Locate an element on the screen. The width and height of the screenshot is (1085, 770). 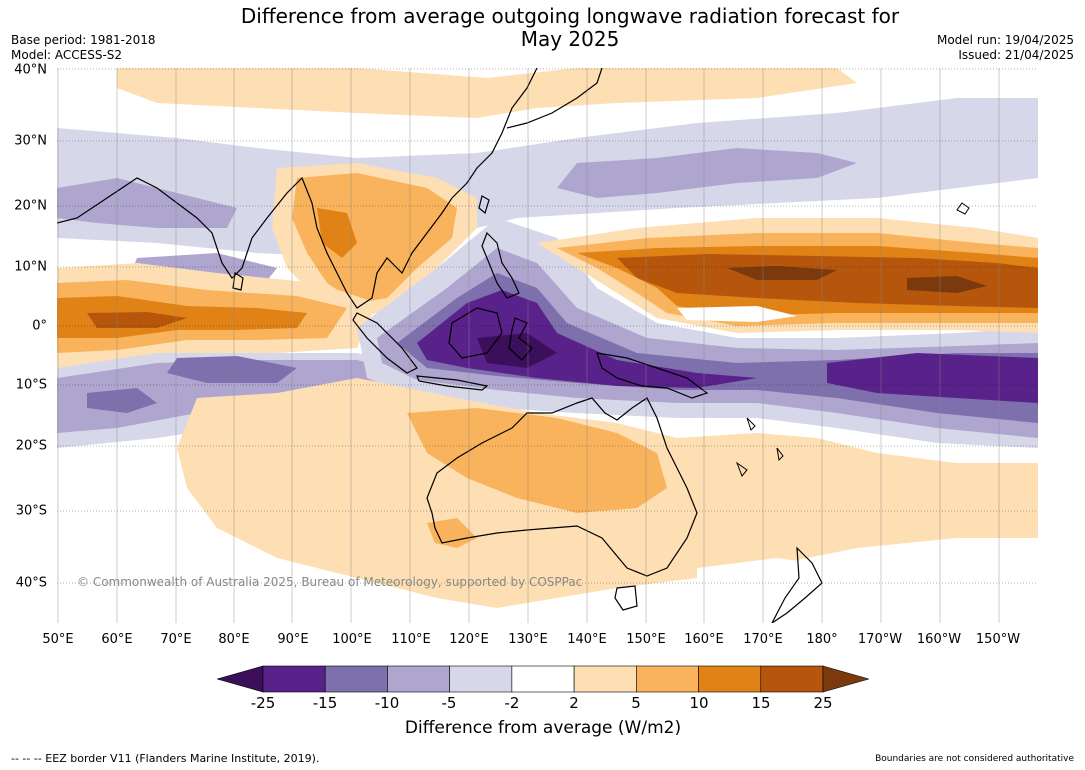
lat-label: 0° is located at coordinates (39, 326).